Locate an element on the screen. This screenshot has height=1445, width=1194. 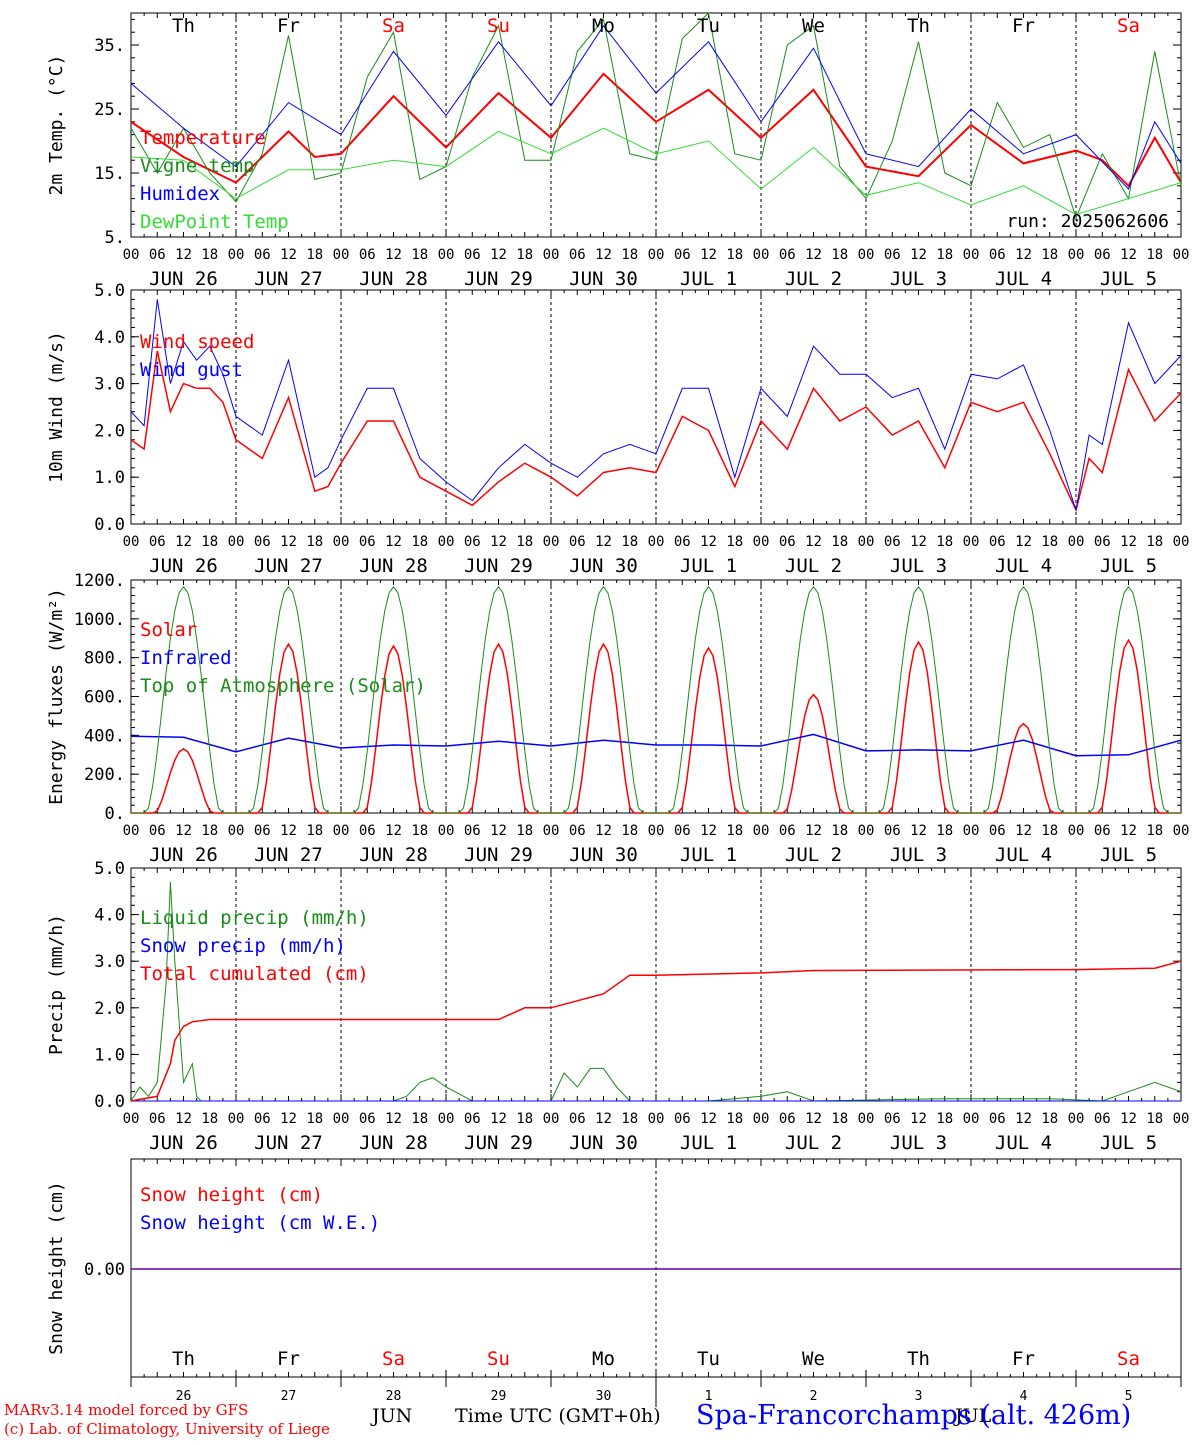
day-number-label: 30 is located at coordinates (604, 1396).